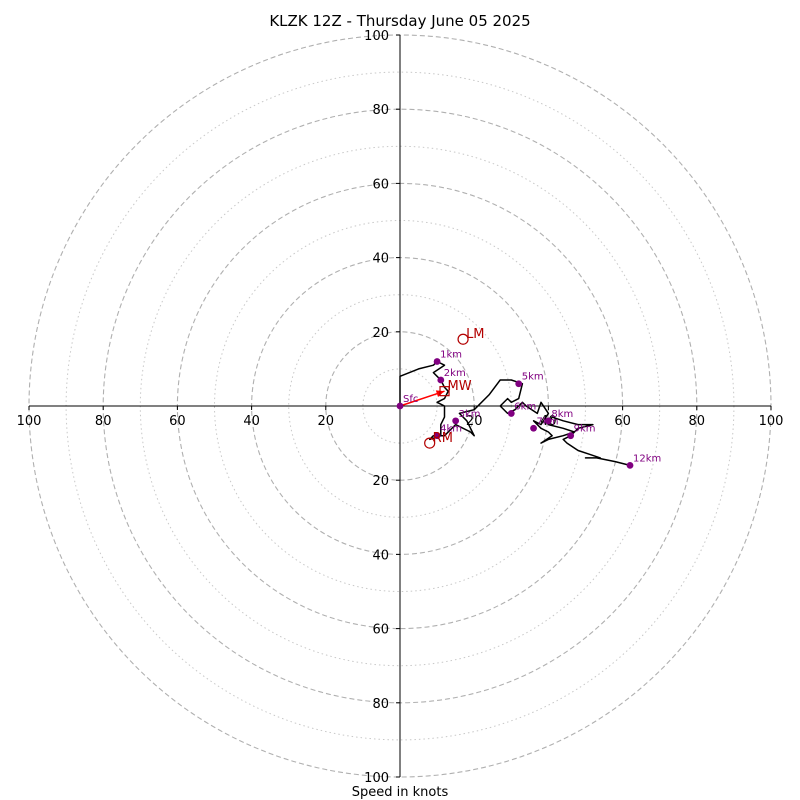  Describe the element at coordinates (470, 414) in the screenshot. I see `height-label-3km: 3km` at that location.